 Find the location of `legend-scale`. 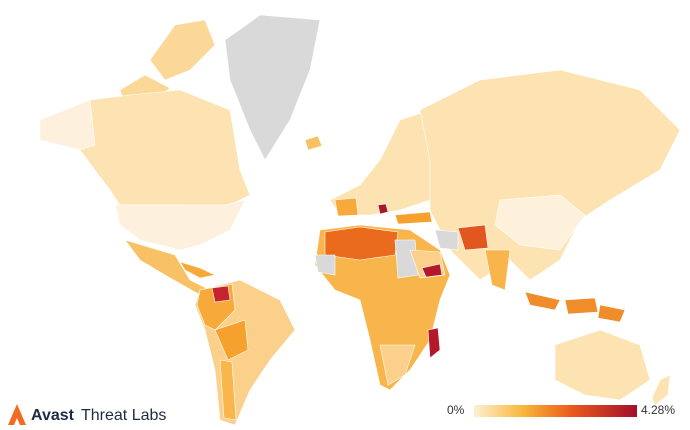

legend-scale is located at coordinates (555, 411).